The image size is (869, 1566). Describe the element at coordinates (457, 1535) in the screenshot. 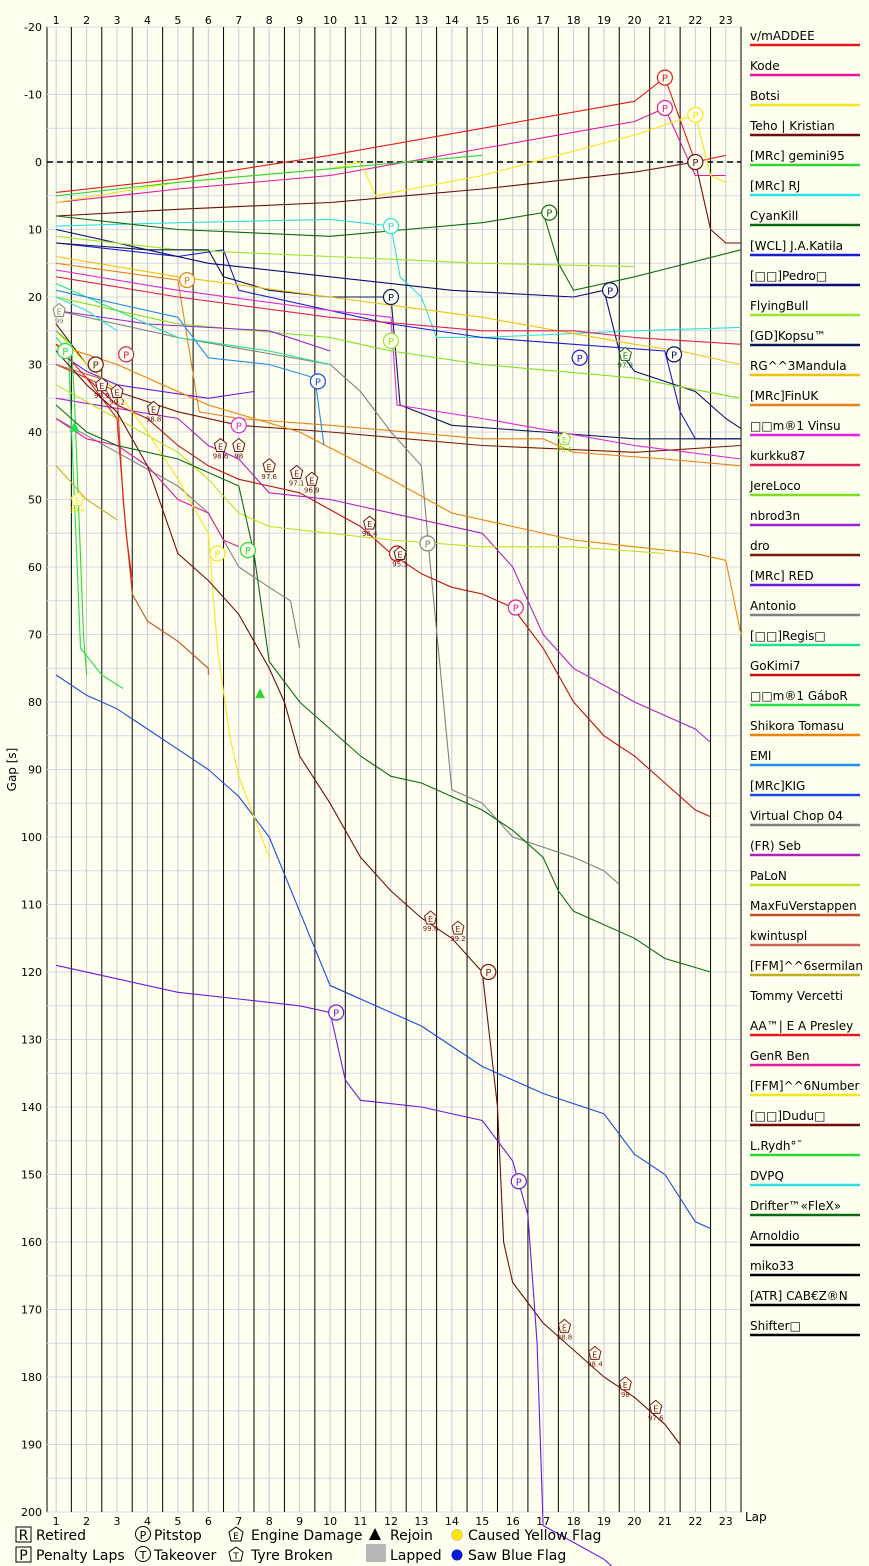

I see `yellow-flag-icon` at that location.